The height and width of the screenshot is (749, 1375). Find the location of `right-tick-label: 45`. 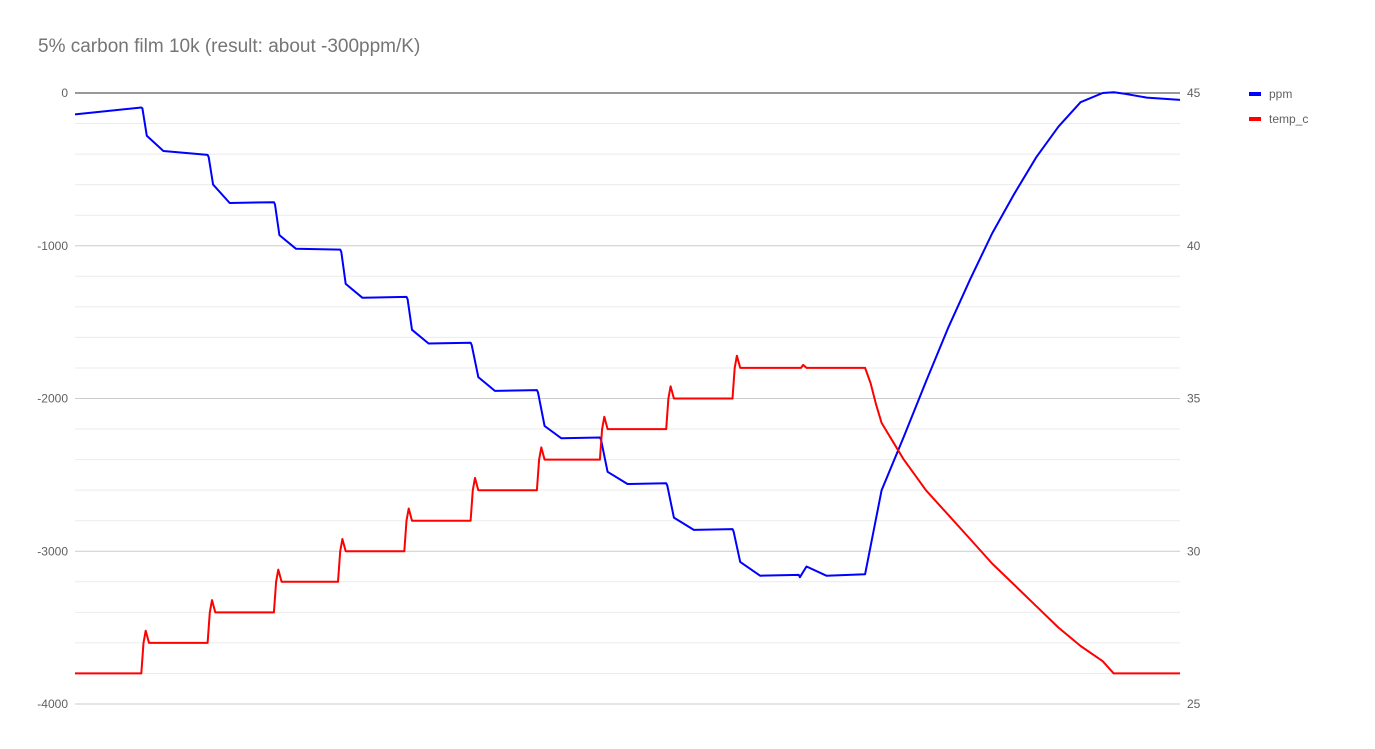

right-tick-label: 45 is located at coordinates (1194, 93).